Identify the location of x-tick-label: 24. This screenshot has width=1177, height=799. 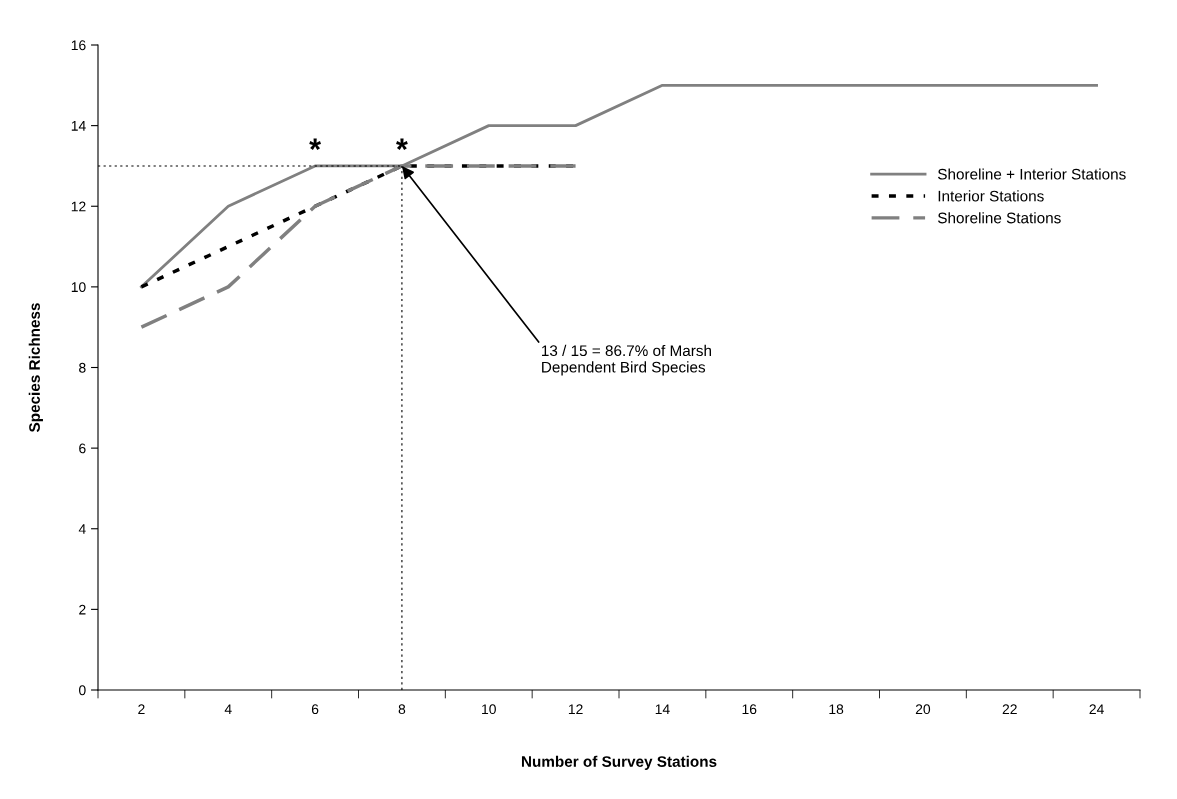
(1096, 709).